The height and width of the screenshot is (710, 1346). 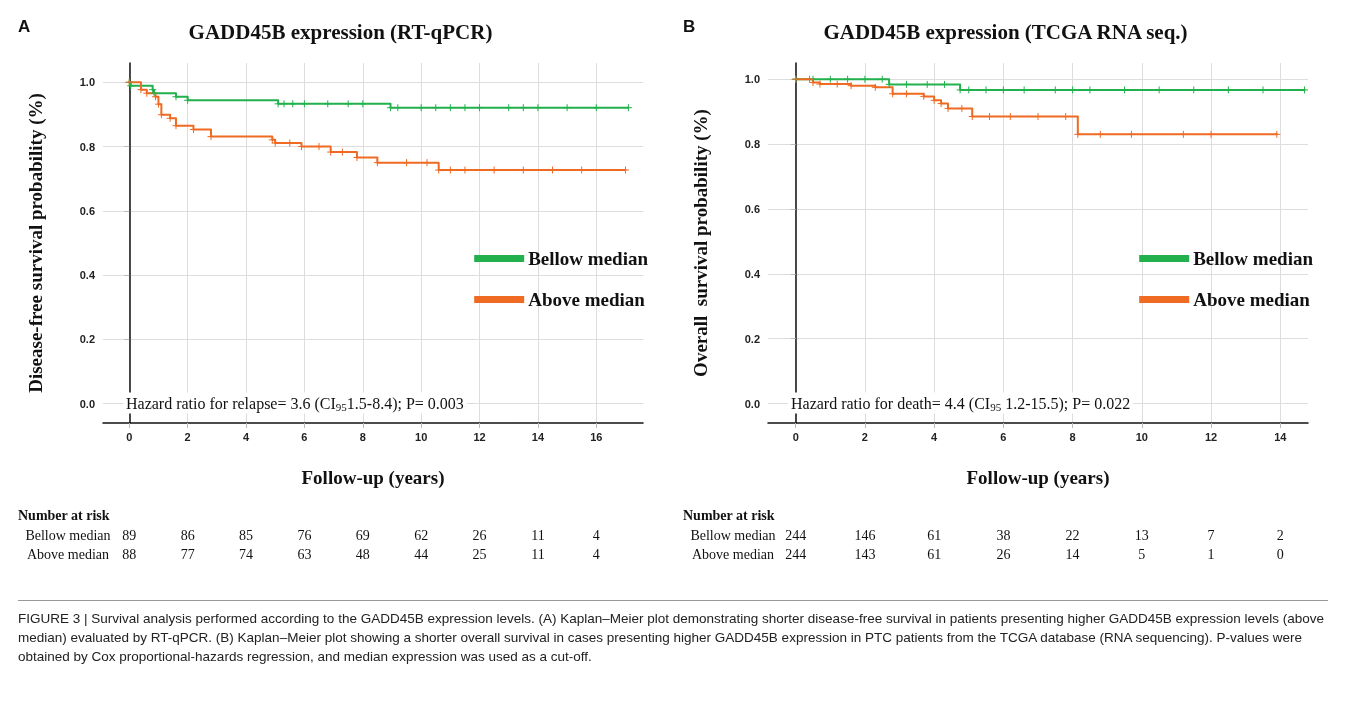 What do you see at coordinates (596, 436) in the screenshot?
I see `x-tick-label: 16` at bounding box center [596, 436].